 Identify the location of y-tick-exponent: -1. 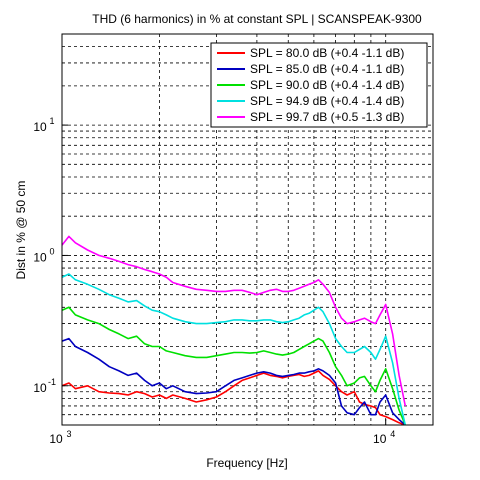
(52, 382).